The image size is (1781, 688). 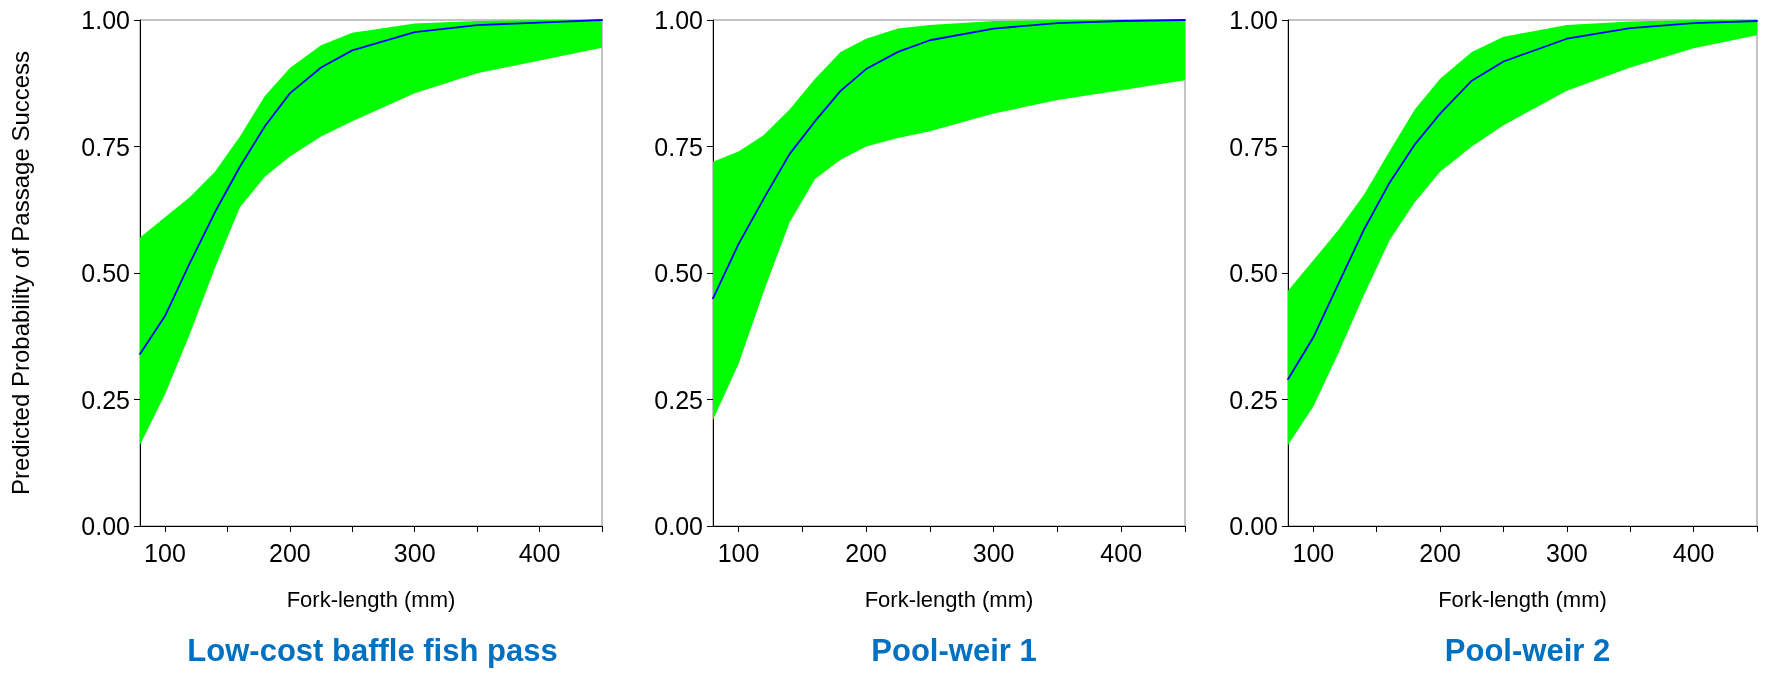 I want to click on text: Pool-weir 2, so click(x=1527, y=650).